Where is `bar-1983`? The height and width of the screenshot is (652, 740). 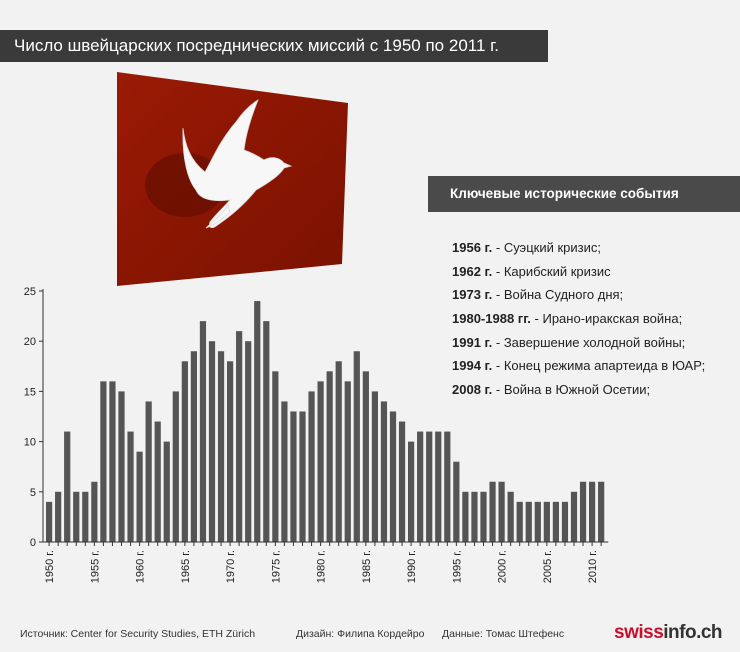 bar-1983 is located at coordinates (347, 461).